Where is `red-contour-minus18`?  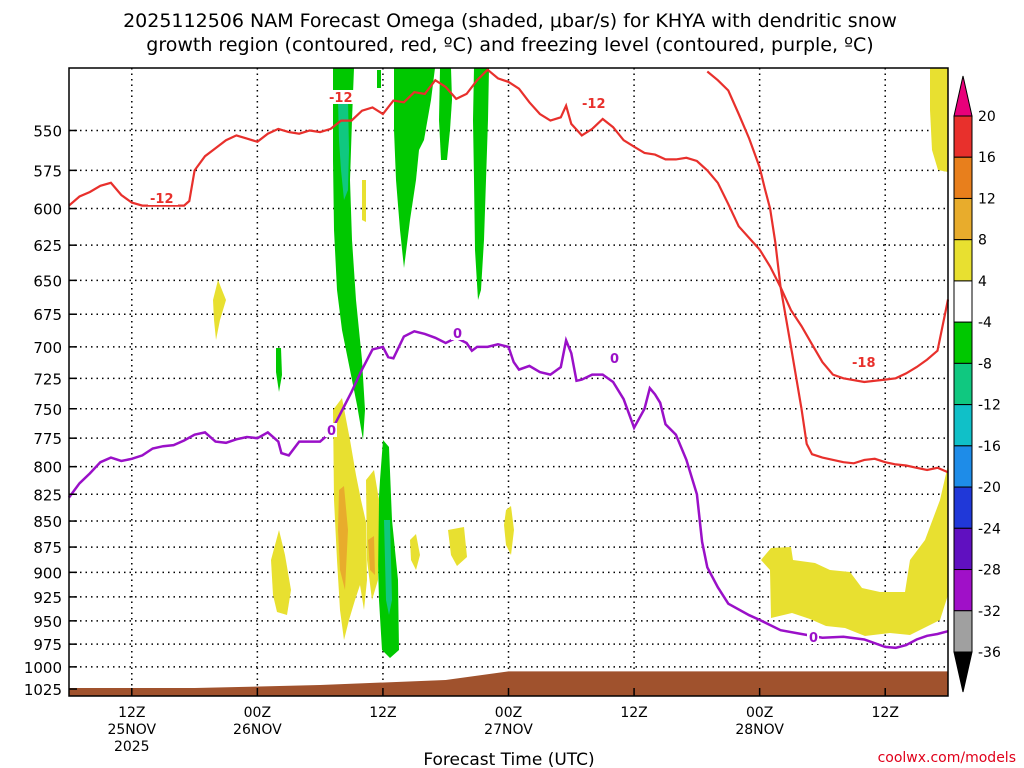
red-contour-minus18 is located at coordinates (827, 272).